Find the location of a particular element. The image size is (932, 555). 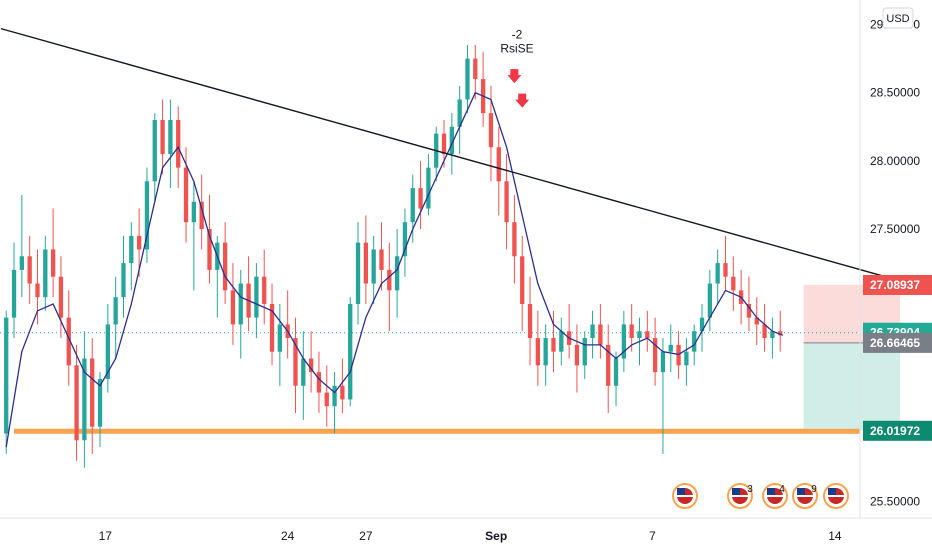

x-tick-label: 17 is located at coordinates (106, 536).